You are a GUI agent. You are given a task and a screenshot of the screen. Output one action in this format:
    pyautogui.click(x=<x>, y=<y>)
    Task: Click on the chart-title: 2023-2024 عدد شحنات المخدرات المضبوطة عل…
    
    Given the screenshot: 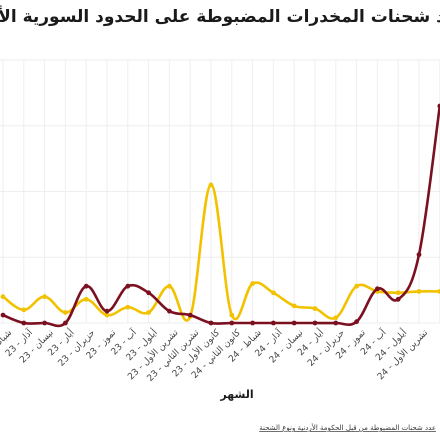 What is the action you would take?
    pyautogui.click(x=220, y=16)
    